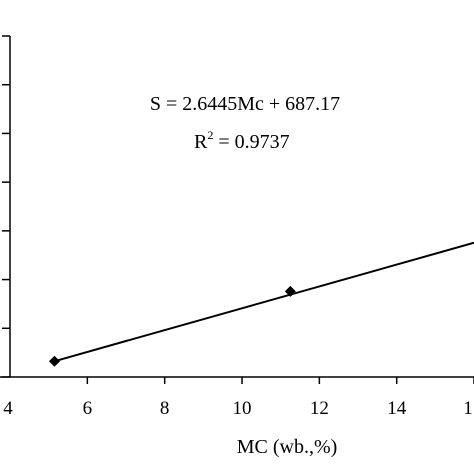 The width and height of the screenshot is (474, 474). I want to click on r-squared-exponent: 2, so click(210, 135).